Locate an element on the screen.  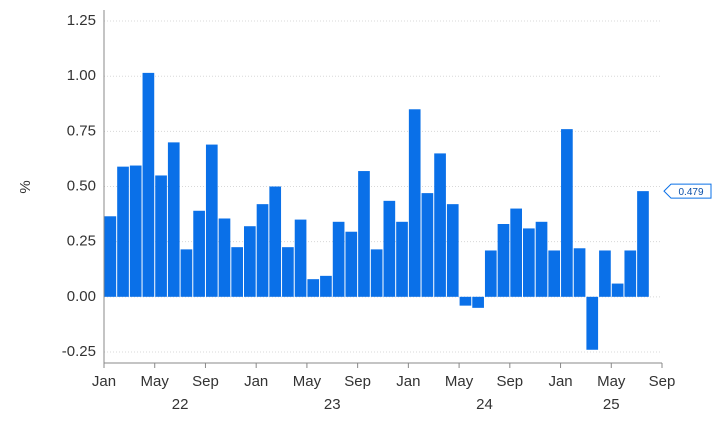
y-tick-label: 0.00 is located at coordinates (81, 296).